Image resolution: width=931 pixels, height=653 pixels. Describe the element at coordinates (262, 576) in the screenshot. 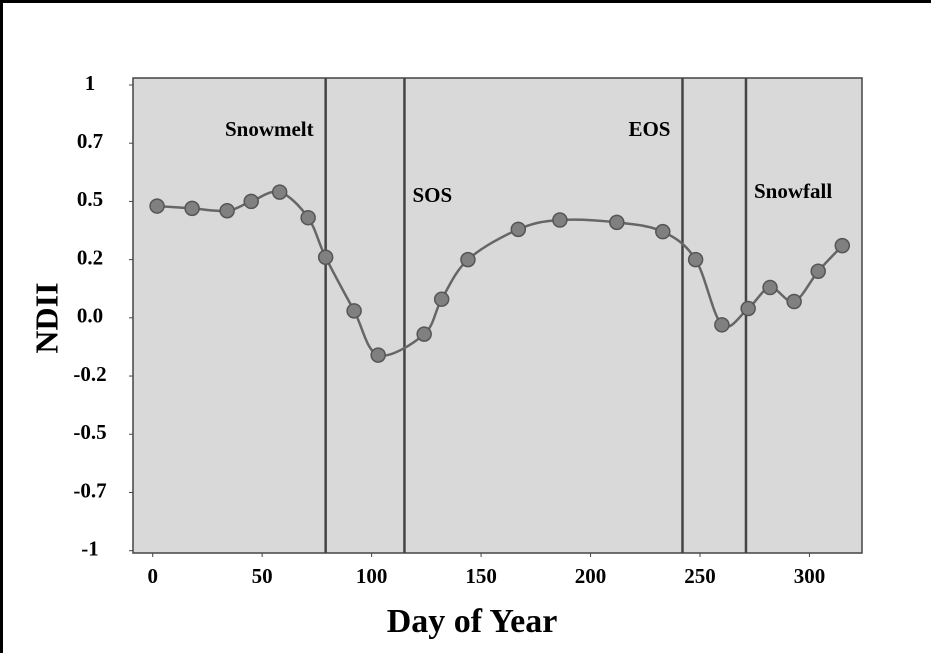

I see `x-tick-label: 50` at that location.